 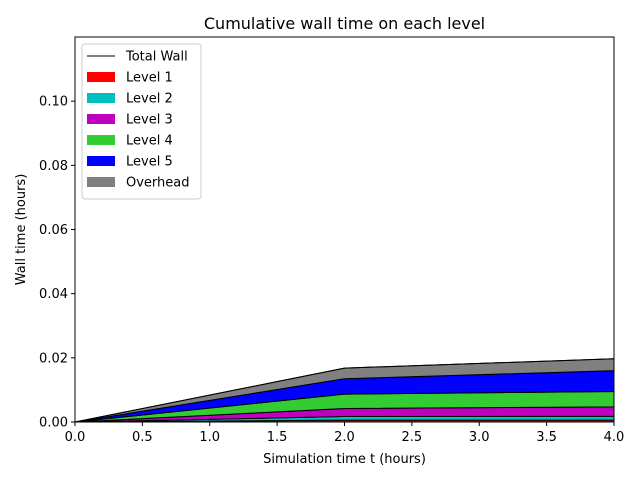 I want to click on legend-label-level-1: Level 1, so click(x=149, y=78).